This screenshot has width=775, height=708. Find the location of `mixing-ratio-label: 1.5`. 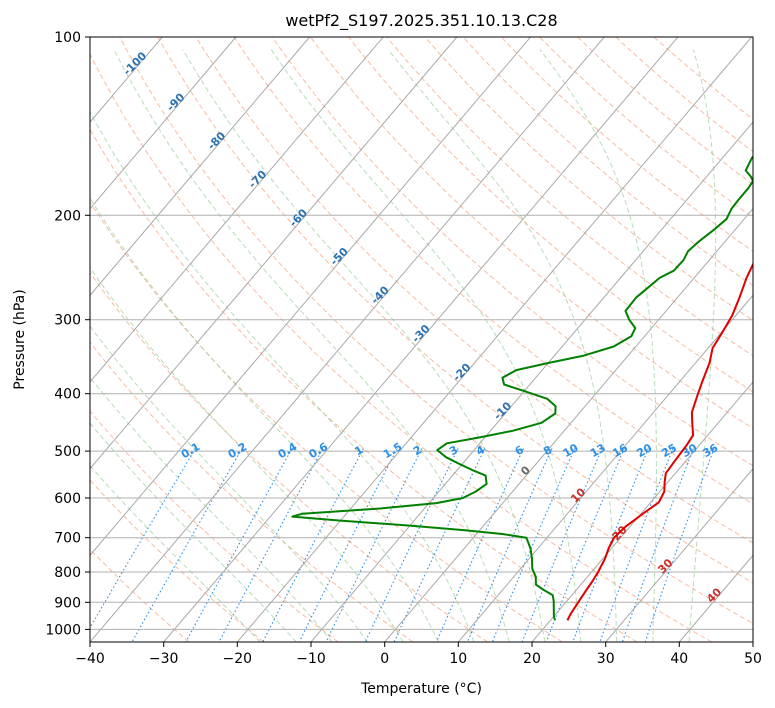

mixing-ratio-label: 1.5 is located at coordinates (392, 450).